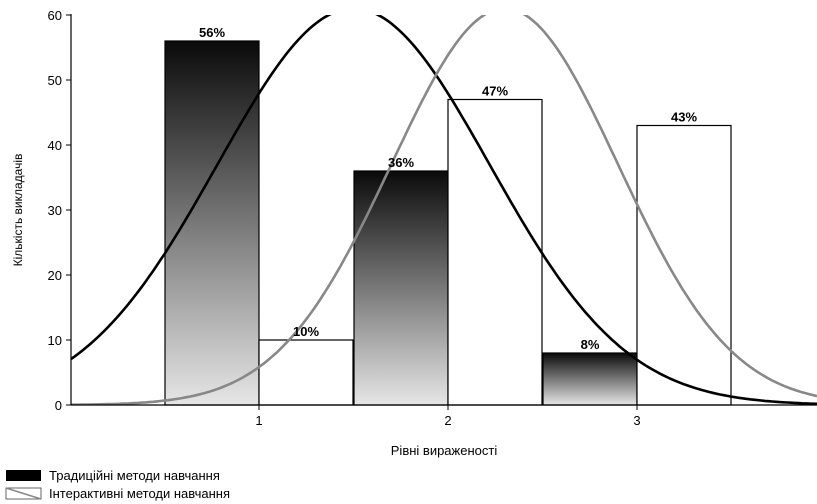 This screenshot has width=817, height=504. Describe the element at coordinates (495, 91) in the screenshot. I see `data-label-interactive-2: 47%` at that location.